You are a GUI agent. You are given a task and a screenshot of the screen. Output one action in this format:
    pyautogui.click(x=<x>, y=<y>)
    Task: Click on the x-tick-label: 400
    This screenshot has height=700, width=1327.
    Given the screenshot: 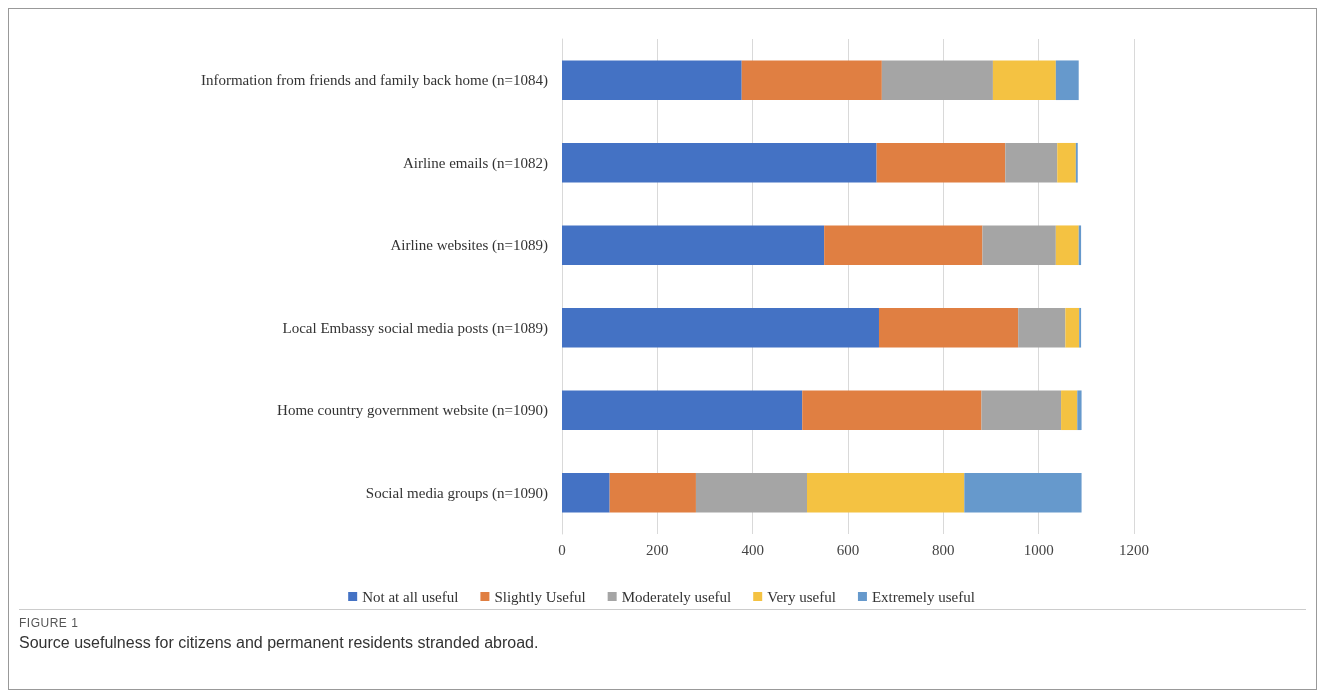 What is the action you would take?
    pyautogui.click(x=752, y=549)
    